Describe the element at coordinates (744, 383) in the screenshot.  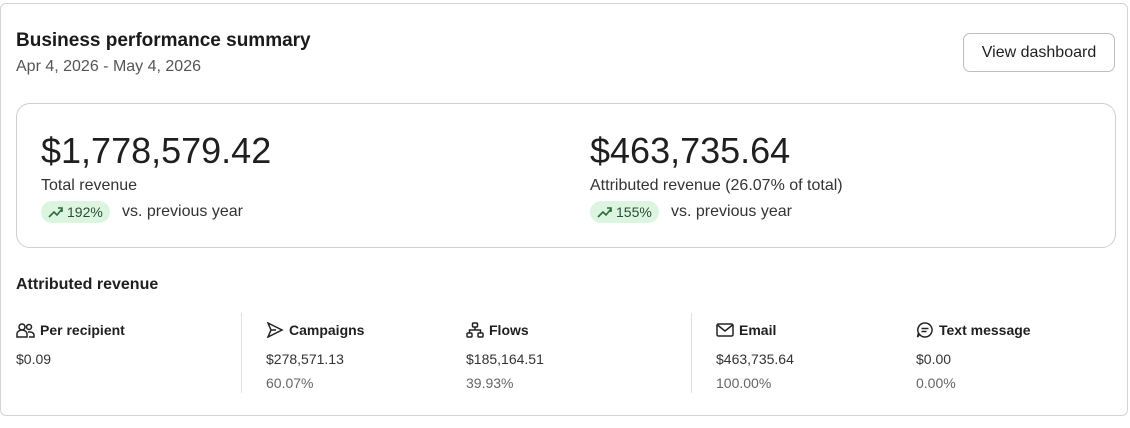
I see `metric-share: 100.00%` at that location.